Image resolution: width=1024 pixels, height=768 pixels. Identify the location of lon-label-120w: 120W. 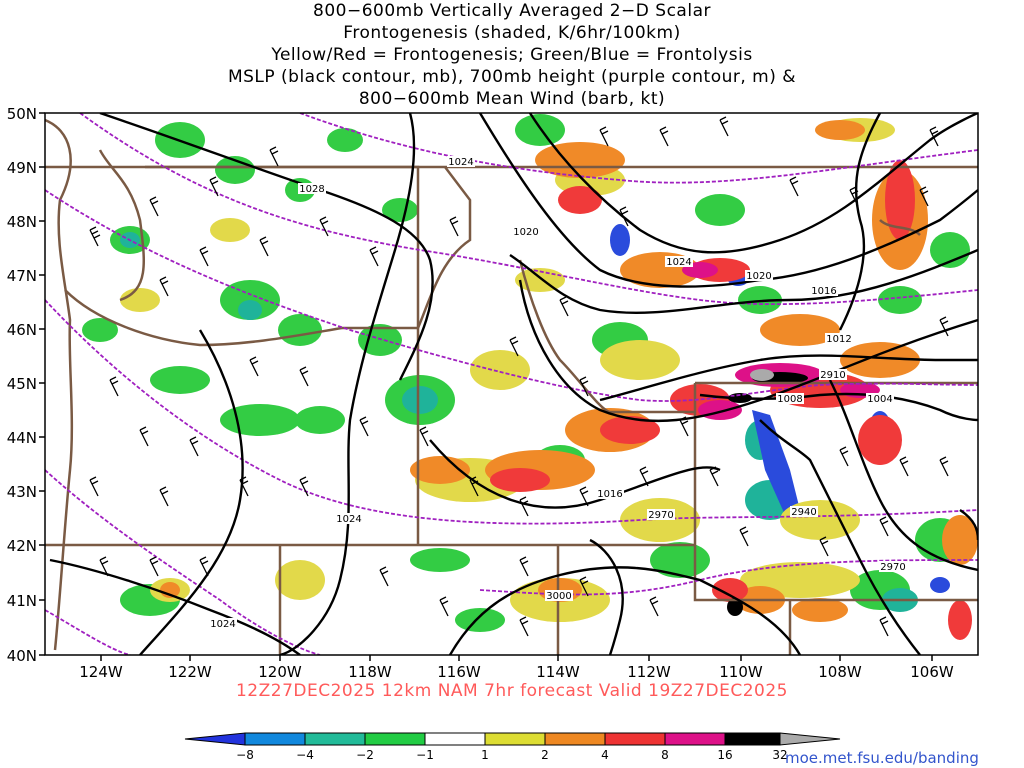
(280, 672).